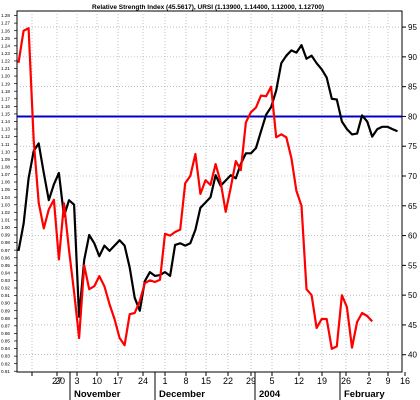  What do you see at coordinates (5, 106) in the screenshot?
I see `left-axis-tick-label: 1.16` at bounding box center [5, 106].